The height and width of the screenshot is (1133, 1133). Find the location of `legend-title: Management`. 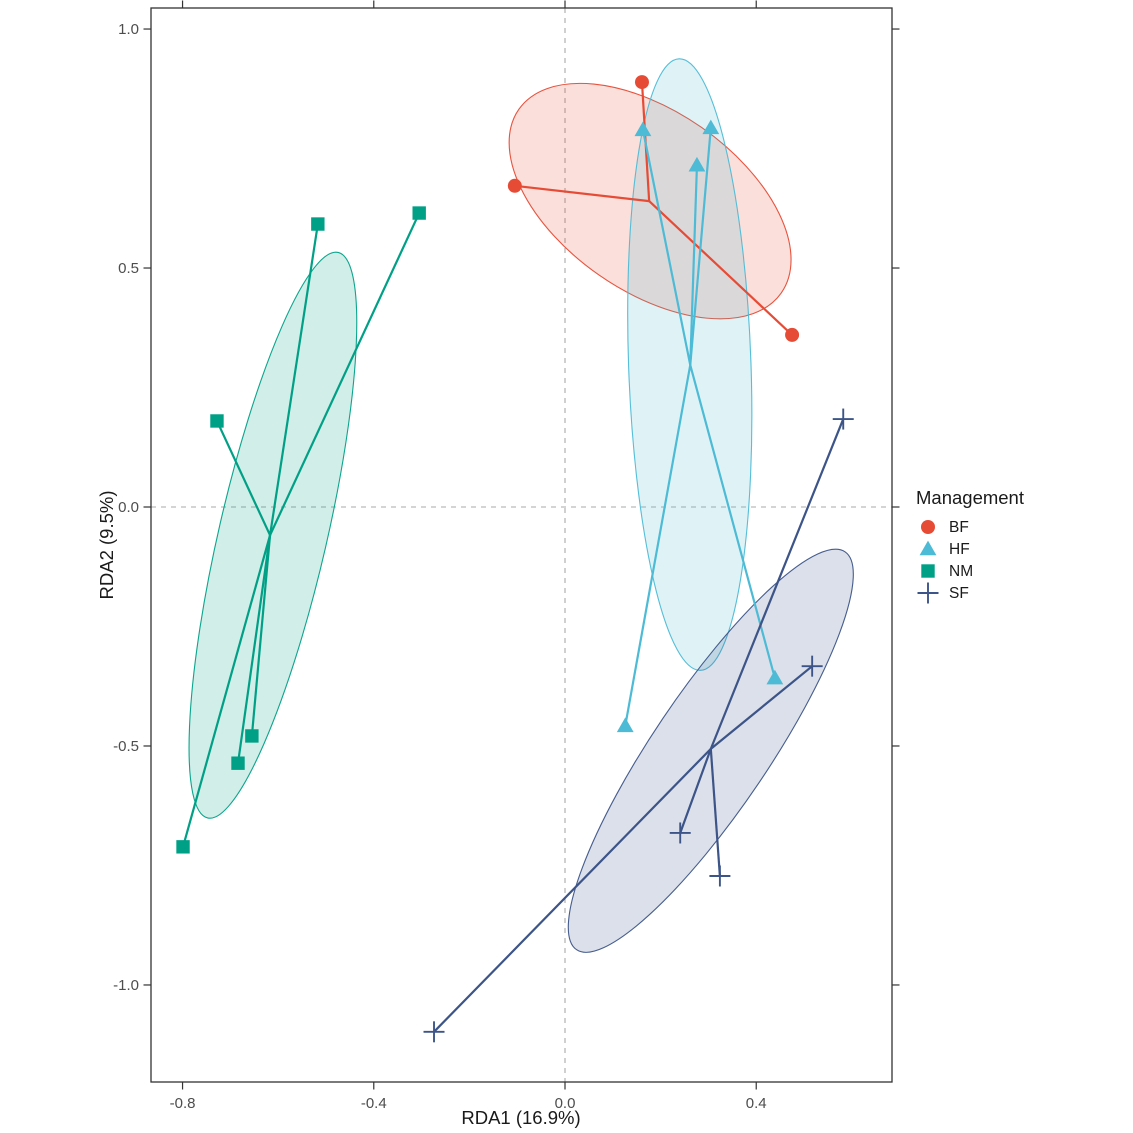

legend-title: Management is located at coordinates (970, 497).